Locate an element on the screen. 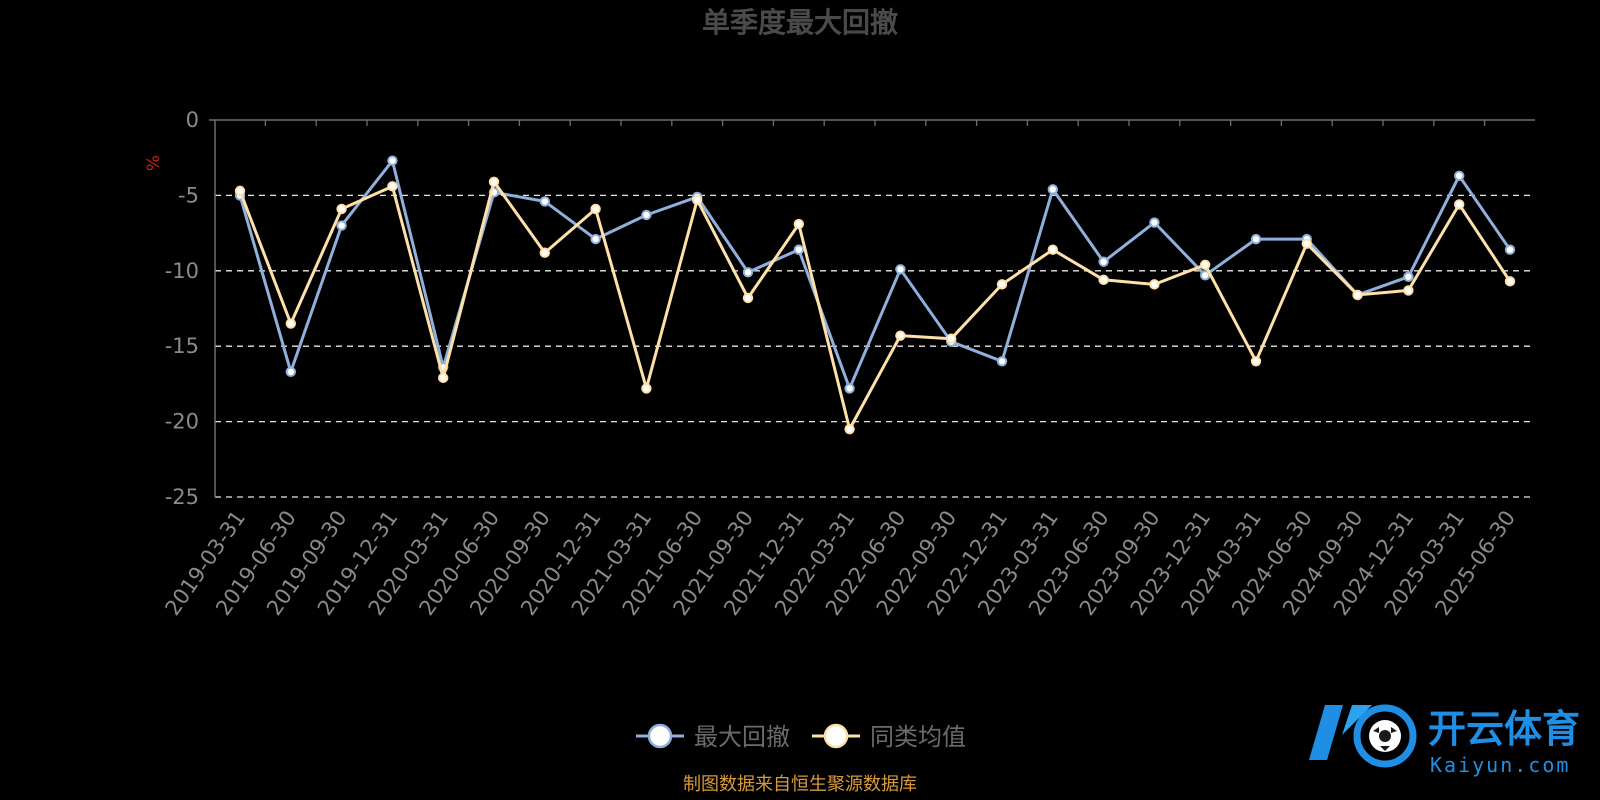 The height and width of the screenshot is (800, 1600). y-tick-label: -5 is located at coordinates (188, 195).